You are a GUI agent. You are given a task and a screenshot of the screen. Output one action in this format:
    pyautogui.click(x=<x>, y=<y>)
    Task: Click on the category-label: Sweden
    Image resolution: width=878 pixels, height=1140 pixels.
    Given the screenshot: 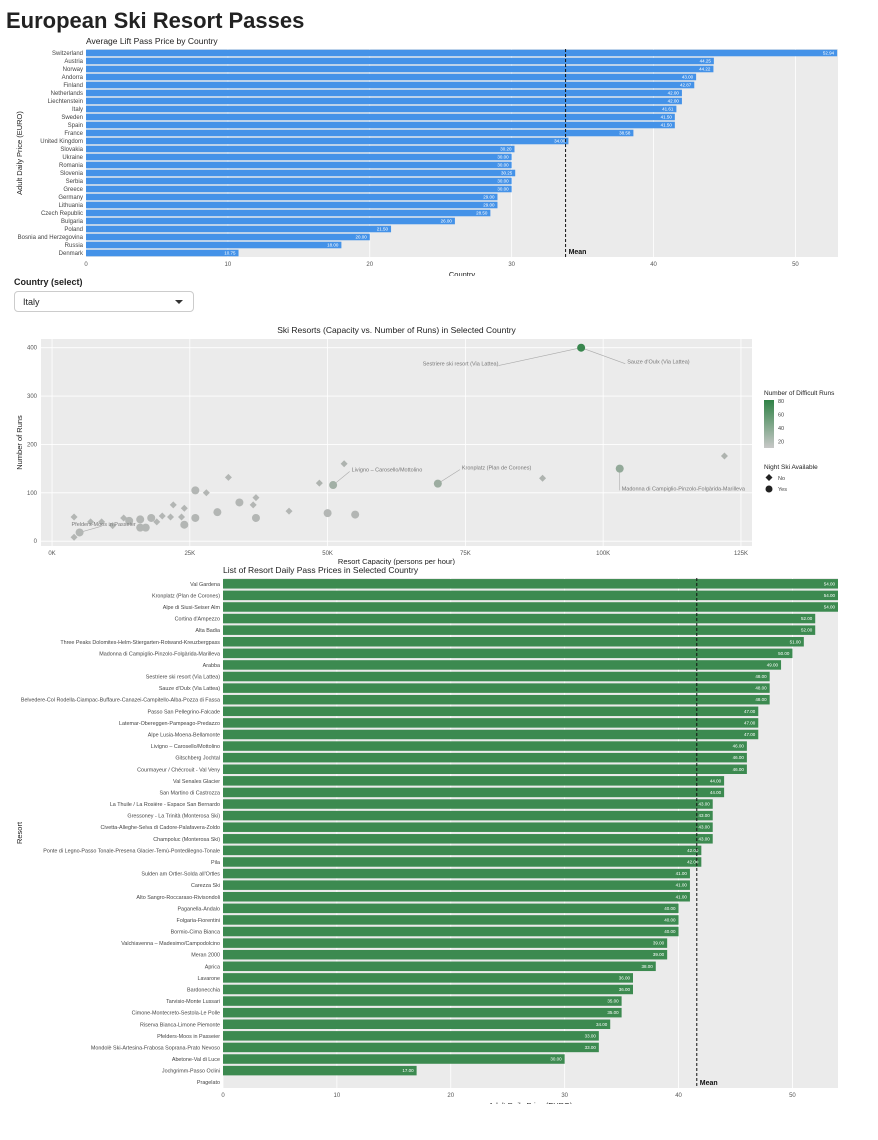 What is the action you would take?
    pyautogui.click(x=72, y=118)
    